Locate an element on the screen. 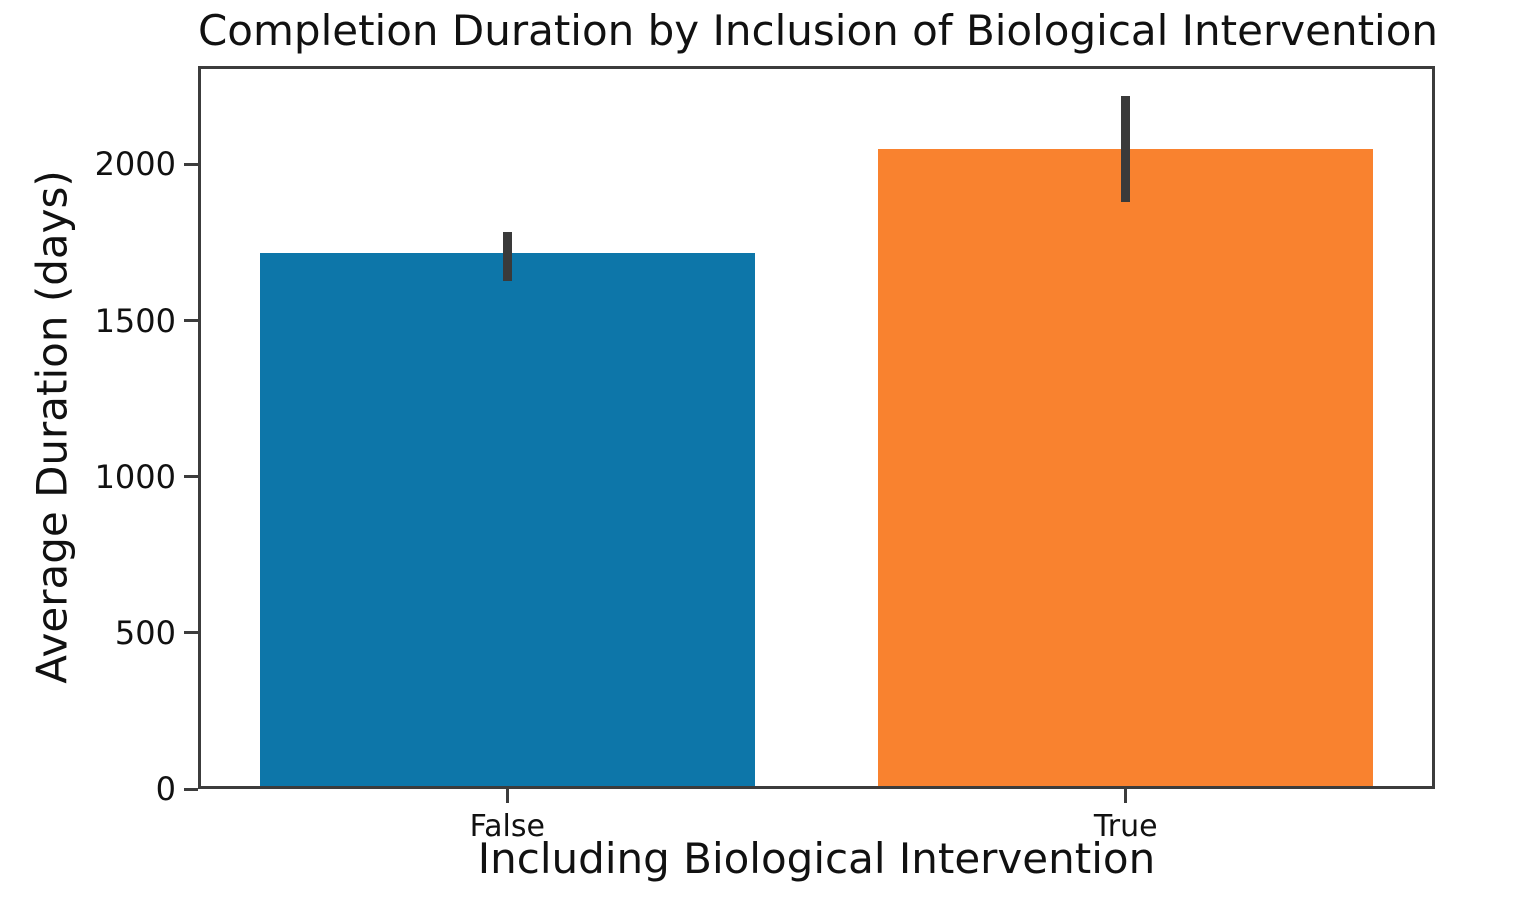  x-axis-label: Including Biological Intervention is located at coordinates (816, 858).